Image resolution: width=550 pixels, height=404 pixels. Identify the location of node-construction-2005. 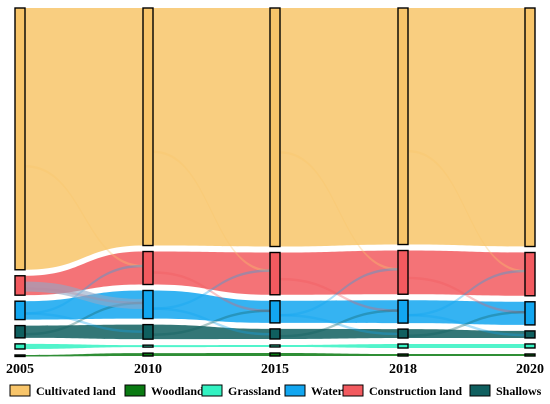
(20, 285).